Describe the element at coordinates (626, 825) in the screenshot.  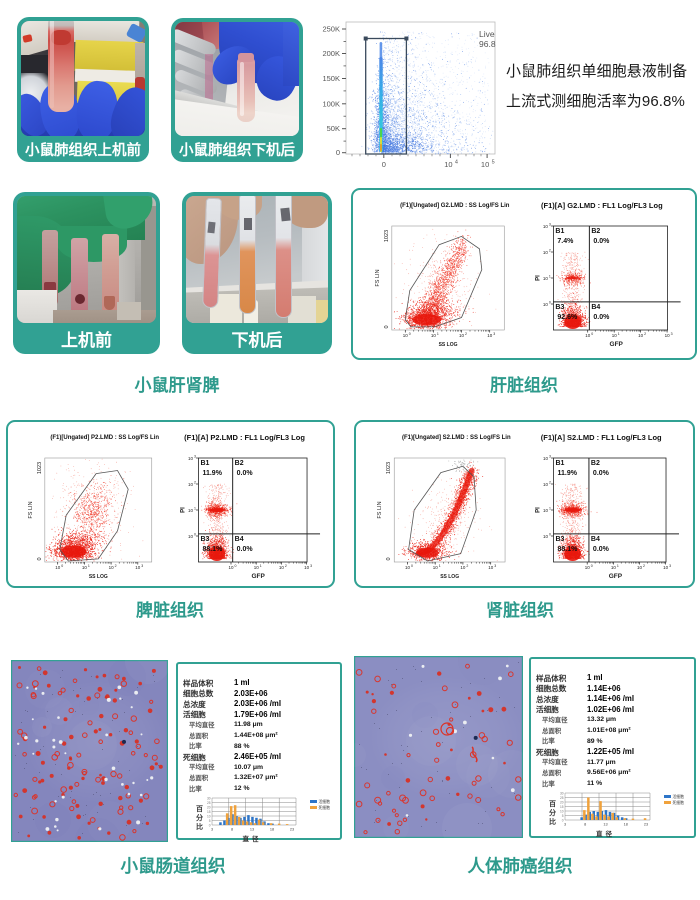
I see `svg-text: 18` at that location.